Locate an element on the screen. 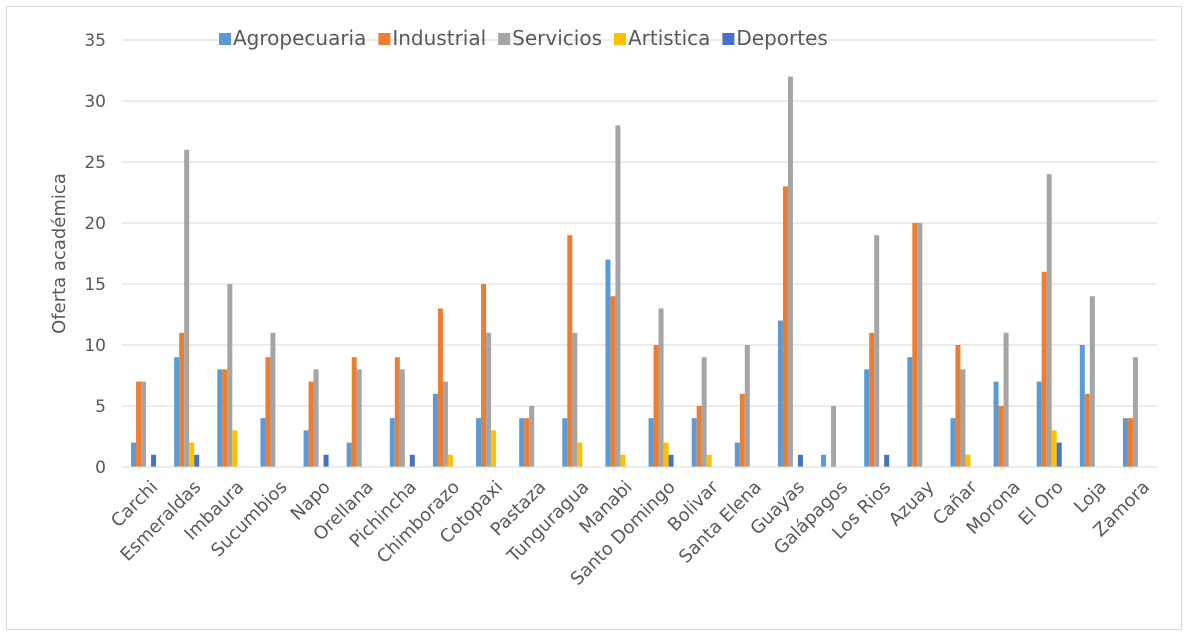 This screenshot has width=1190, height=639. legend-label-artistica: Artistica is located at coordinates (669, 38).